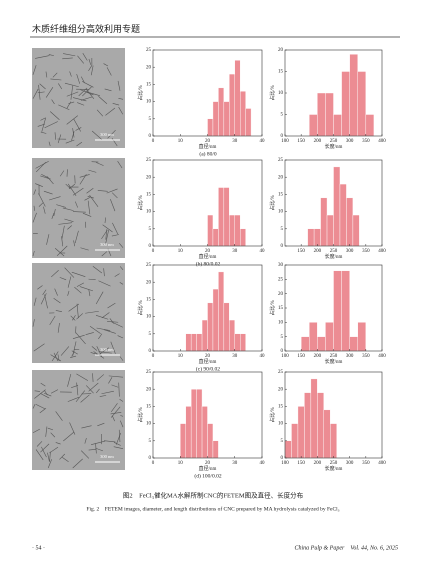 This screenshot has height=579, width=427. What do you see at coordinates (181, 356) in the screenshot?
I see `x-tick-label: 10` at bounding box center [181, 356].